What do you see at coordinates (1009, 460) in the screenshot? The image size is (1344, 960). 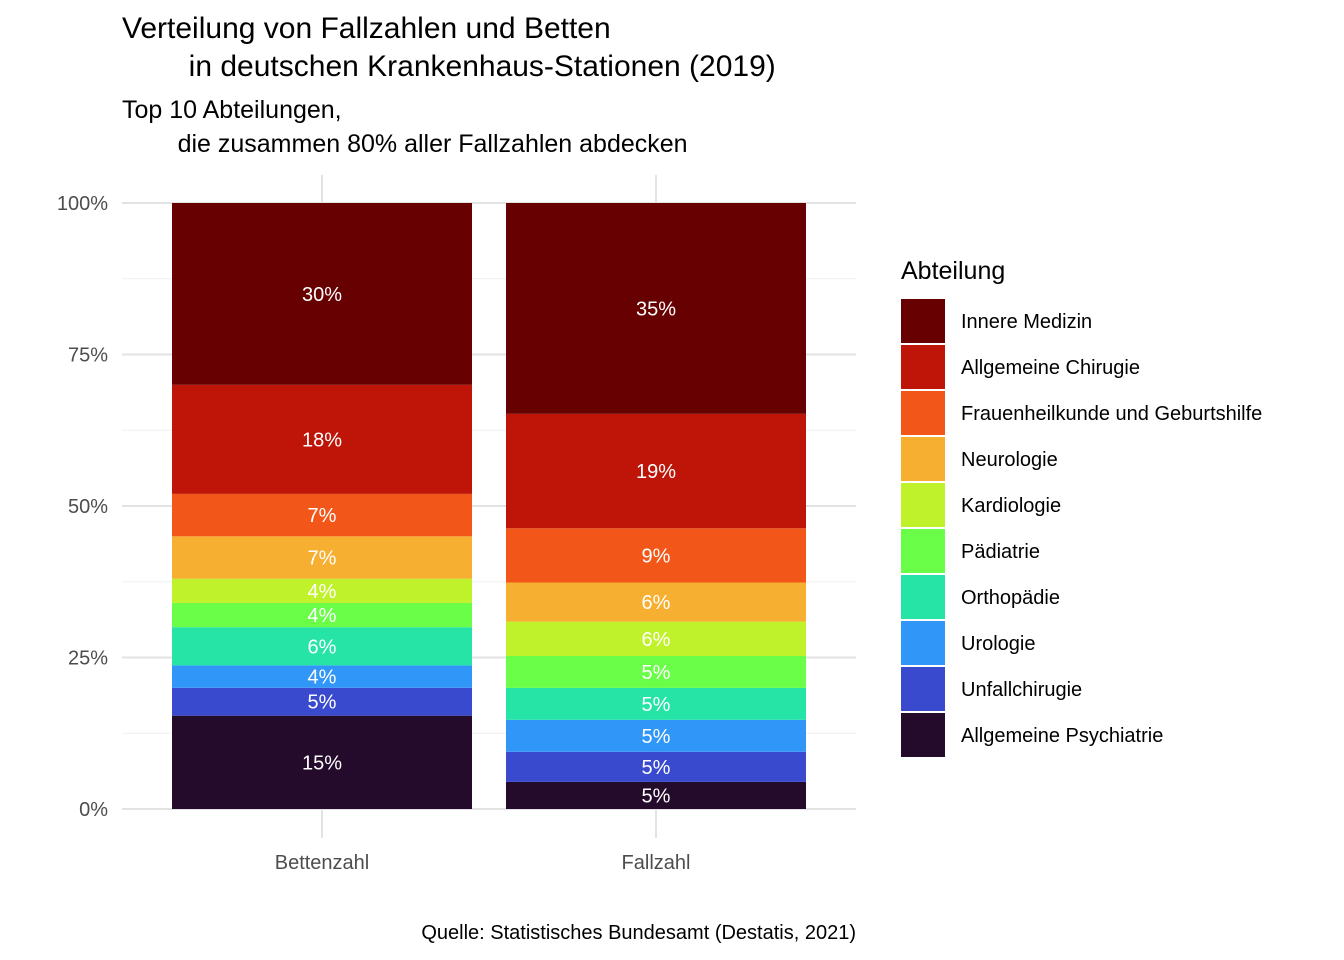 I see `legend-label: Neurologie` at bounding box center [1009, 460].